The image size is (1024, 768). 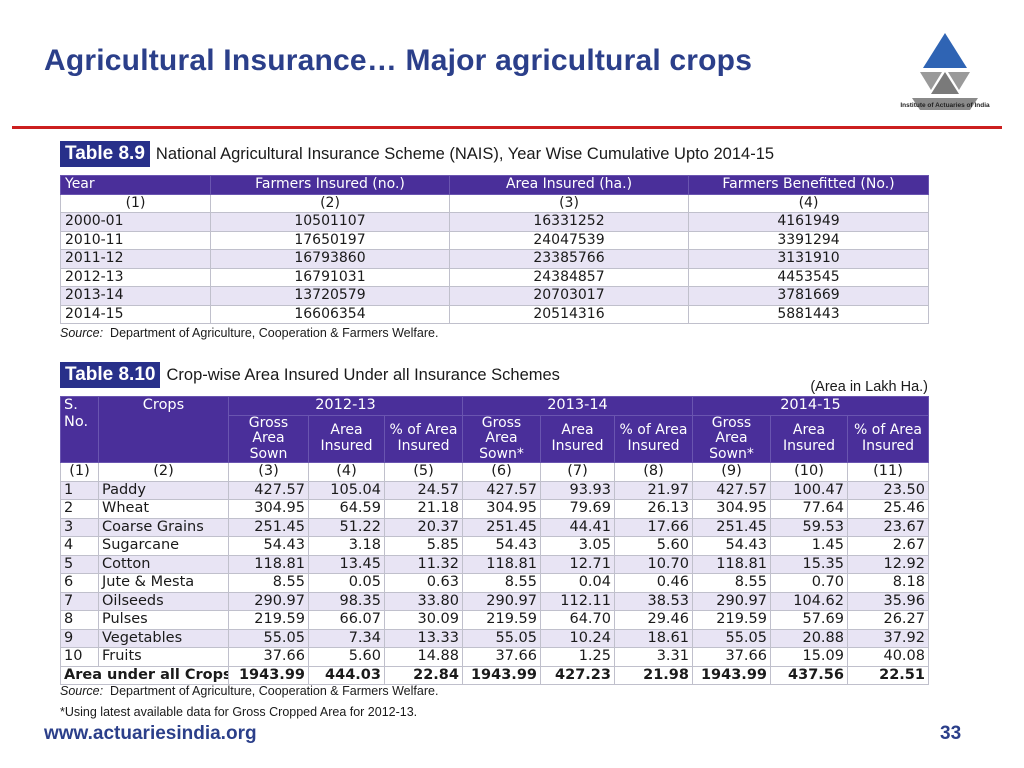 What do you see at coordinates (577, 583) in the screenshot?
I see `table810-cell: 0.04` at bounding box center [577, 583].